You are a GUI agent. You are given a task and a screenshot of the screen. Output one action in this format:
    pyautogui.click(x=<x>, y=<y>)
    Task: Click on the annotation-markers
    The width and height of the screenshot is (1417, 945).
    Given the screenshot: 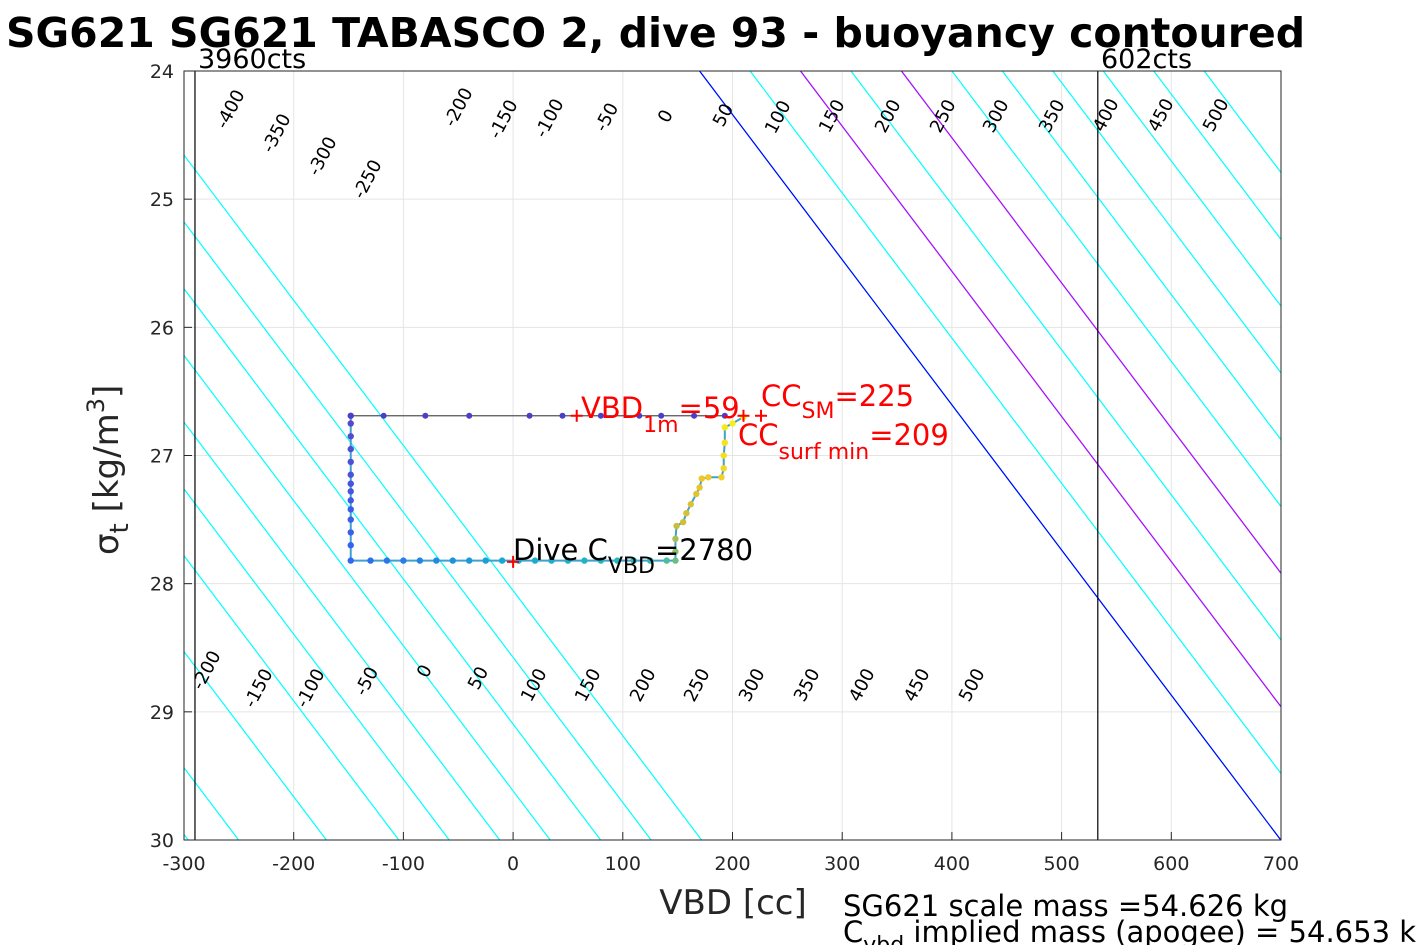 What is the action you would take?
    pyautogui.click(x=637, y=488)
    